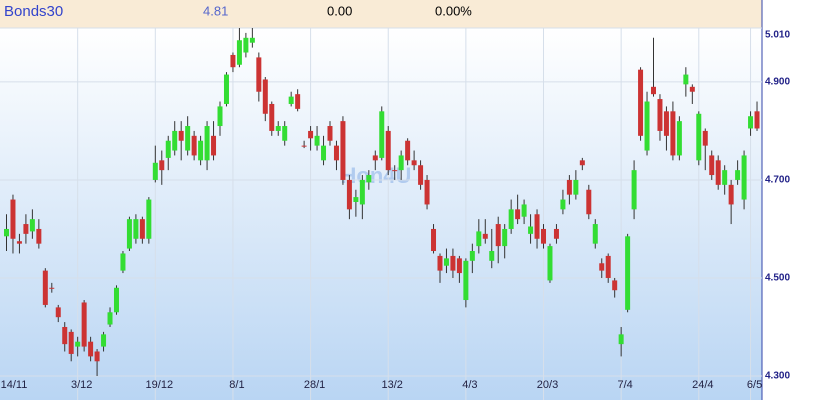  I want to click on x-tick-label: 8/1, so click(236, 385).